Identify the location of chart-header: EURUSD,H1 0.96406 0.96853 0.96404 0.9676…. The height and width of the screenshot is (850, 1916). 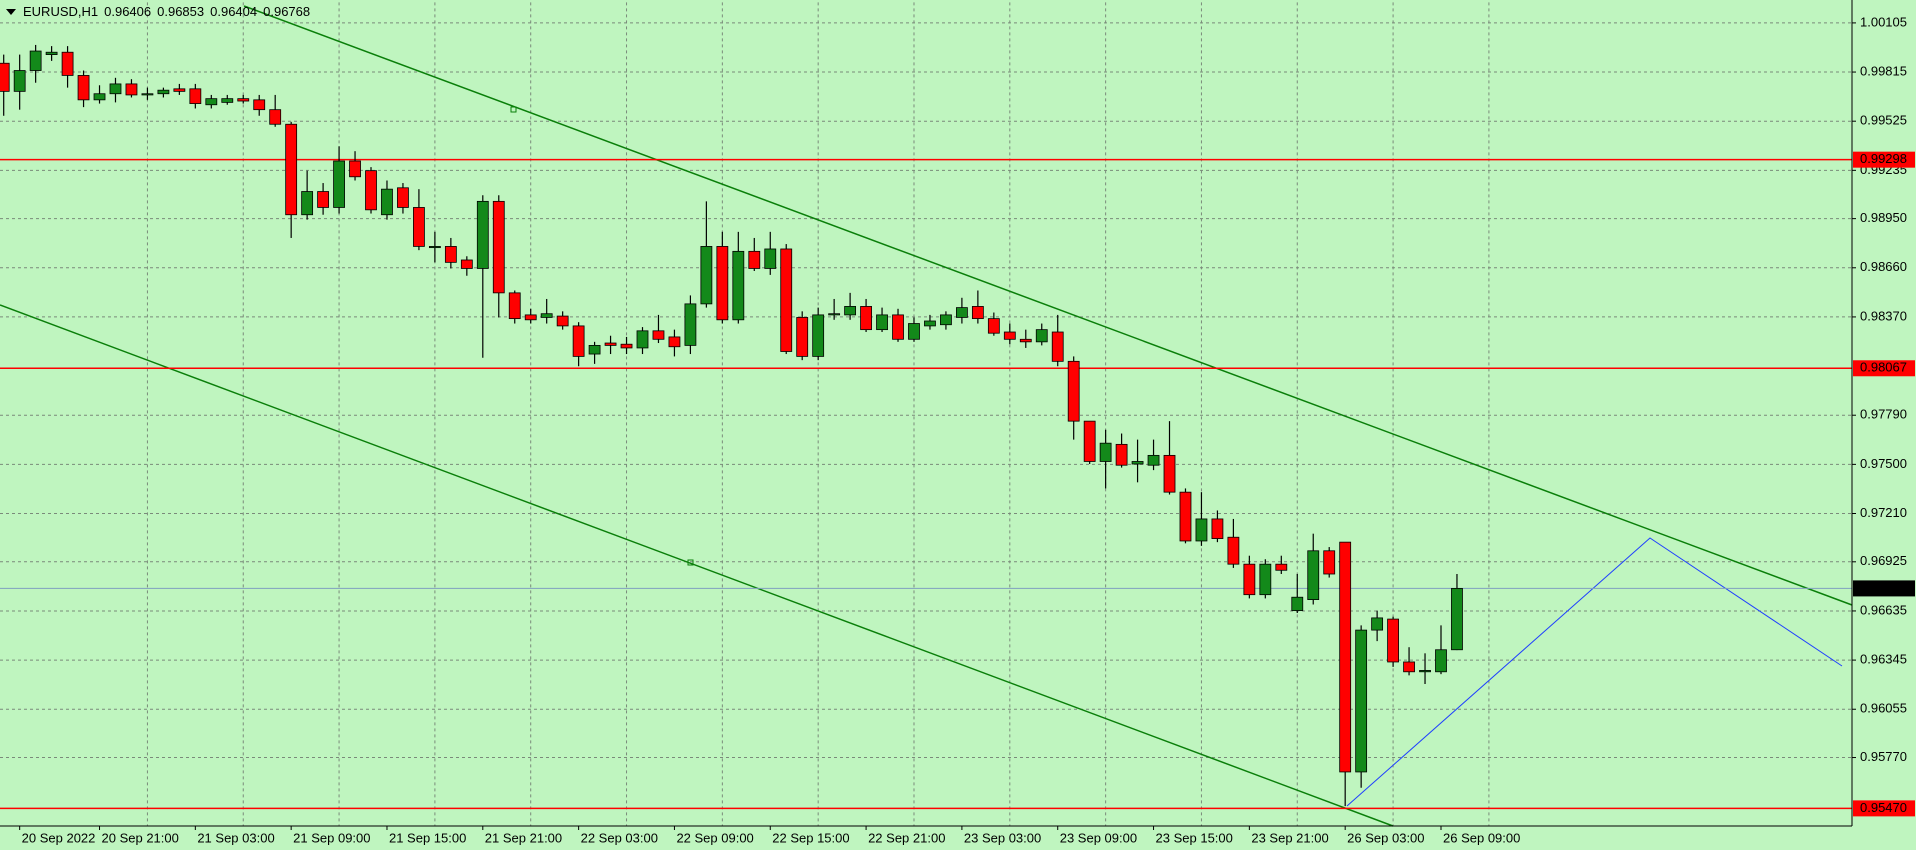
(158, 11).